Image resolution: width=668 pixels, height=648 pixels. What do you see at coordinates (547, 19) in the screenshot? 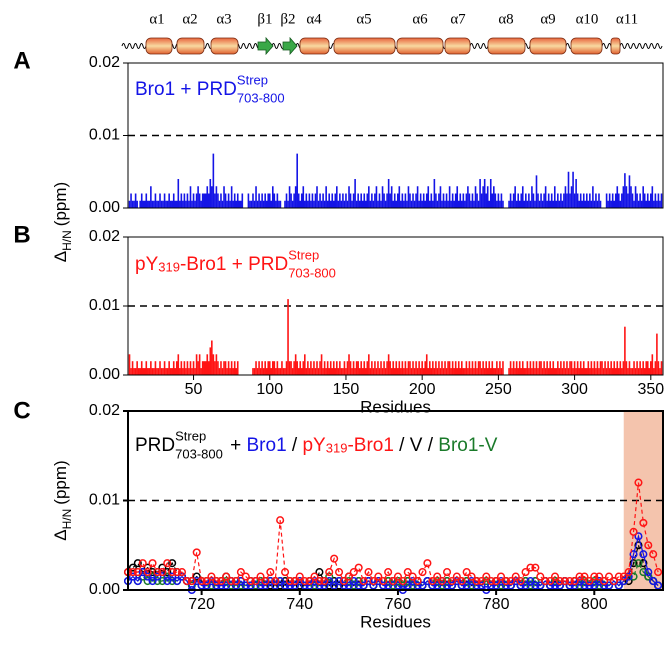
I see `ss-label: α9` at bounding box center [547, 19].